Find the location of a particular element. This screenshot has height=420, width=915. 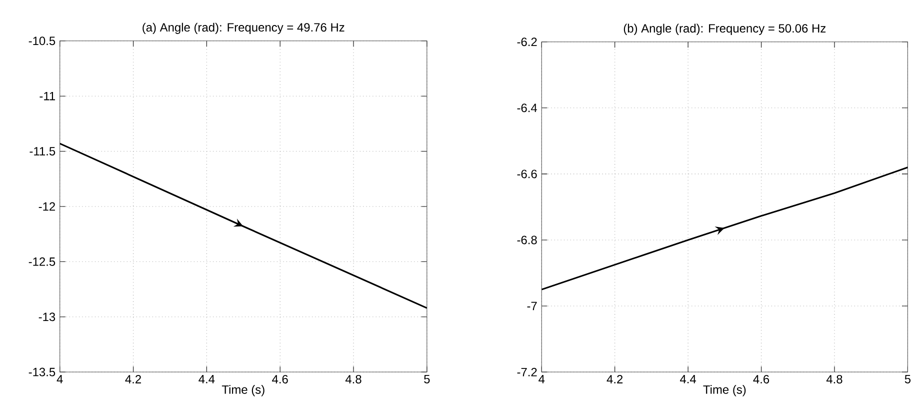

chart-title: (a) Angle (rad): Frequency = 49.76 Hz is located at coordinates (243, 28).